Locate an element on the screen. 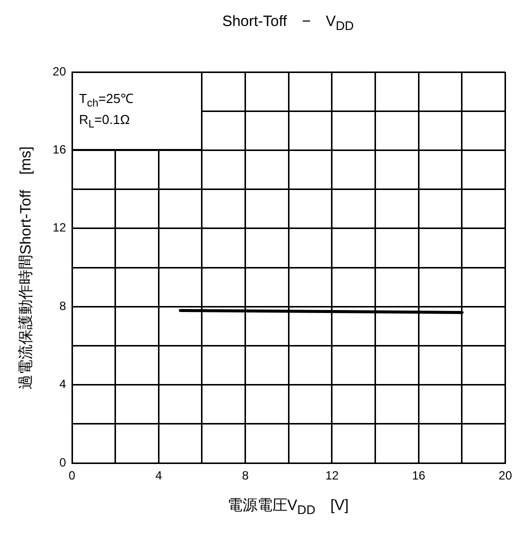 The image size is (518, 533). x-tick-label: 0 is located at coordinates (72, 475).